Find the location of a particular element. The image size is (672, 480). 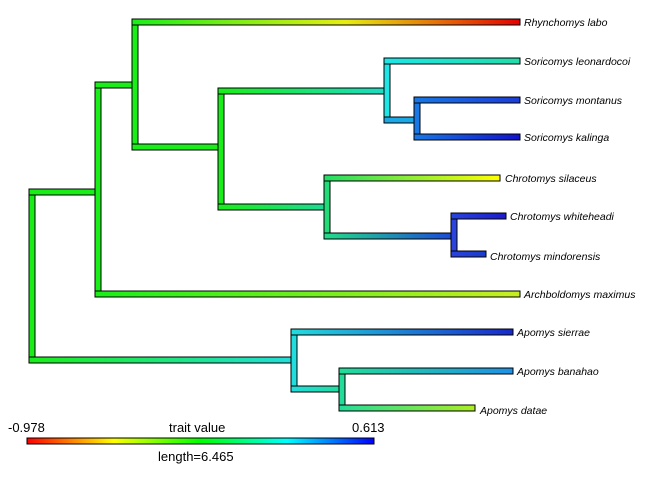

branch-kalinga is located at coordinates (467, 137).